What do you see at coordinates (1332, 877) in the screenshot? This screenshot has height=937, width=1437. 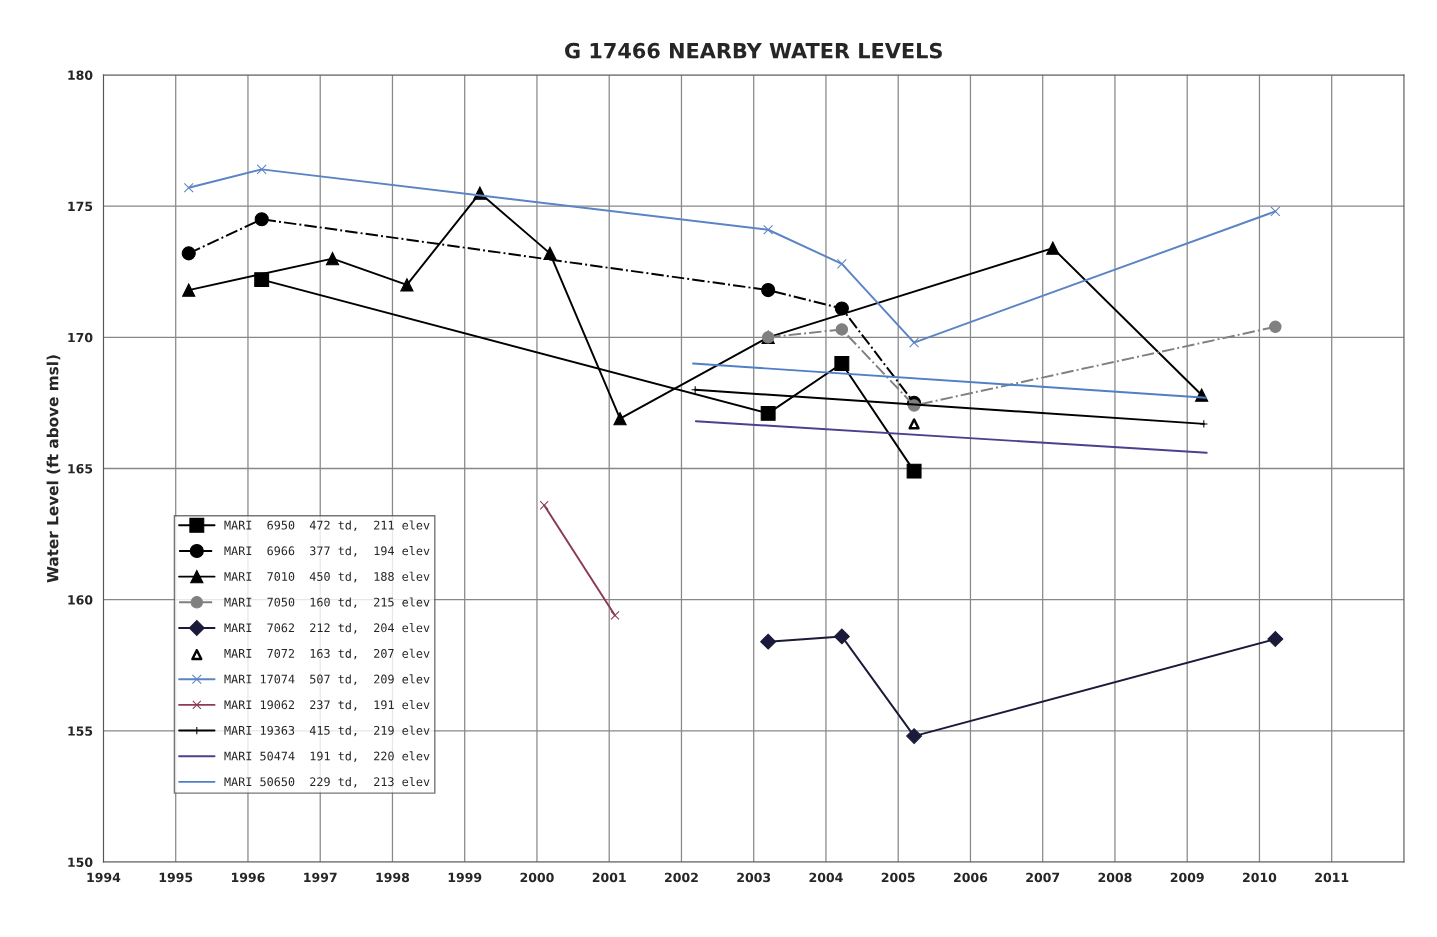 I see `x-tick-label: 2011` at bounding box center [1332, 877].